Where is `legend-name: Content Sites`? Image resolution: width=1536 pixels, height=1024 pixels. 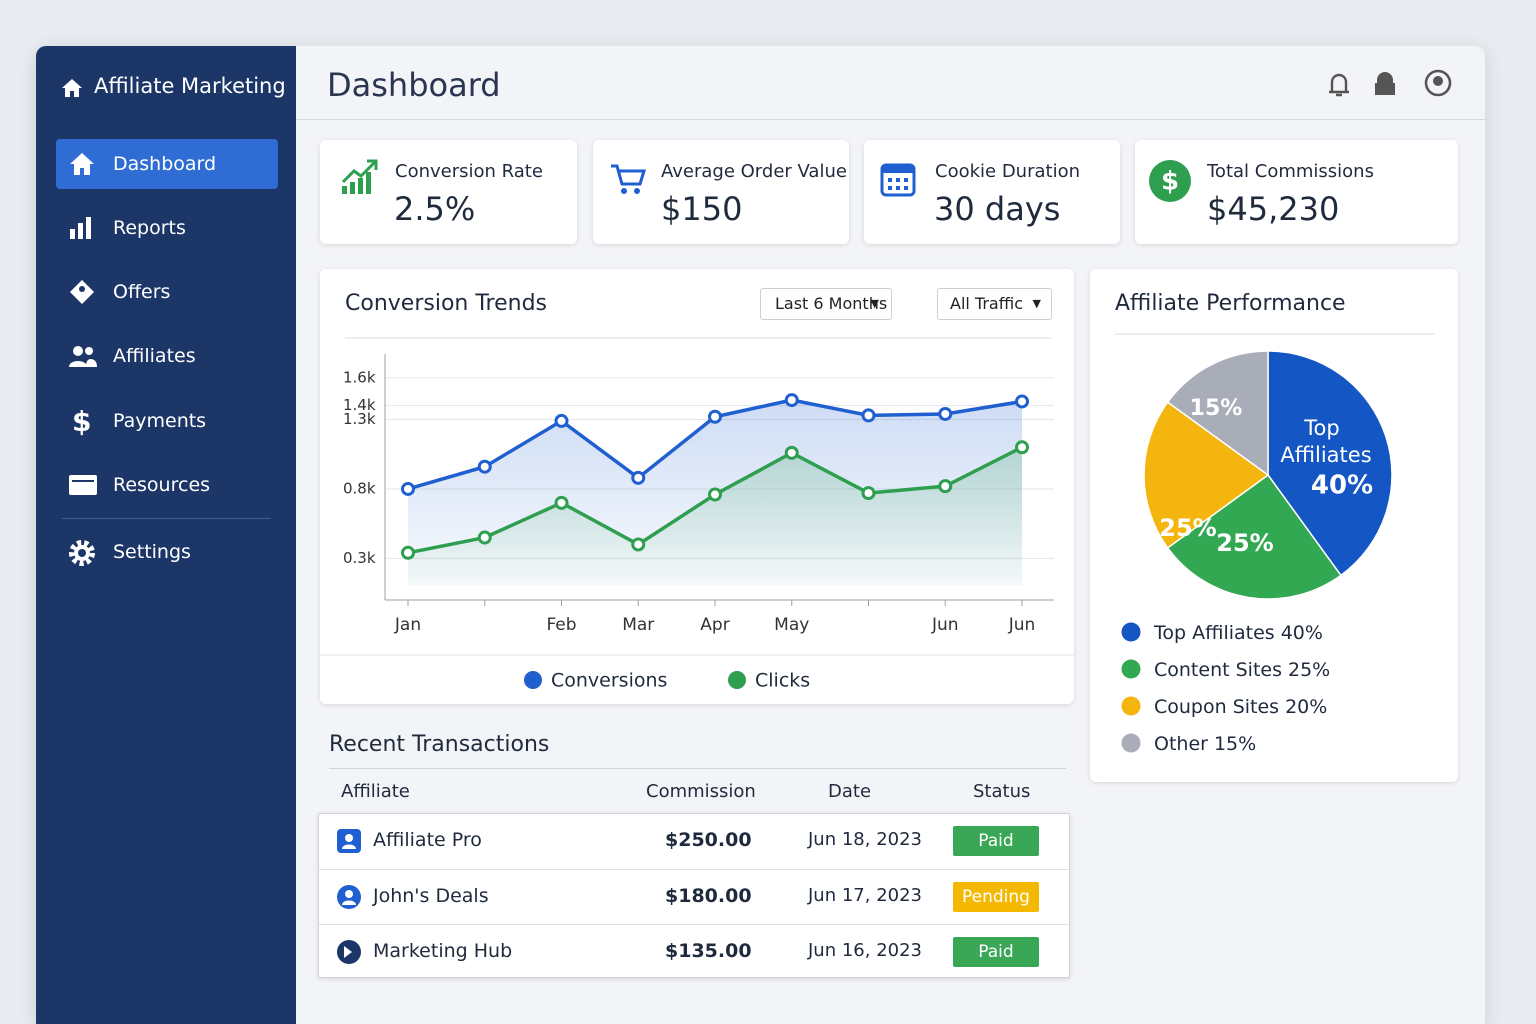 legend-name: Content Sites is located at coordinates (1218, 670).